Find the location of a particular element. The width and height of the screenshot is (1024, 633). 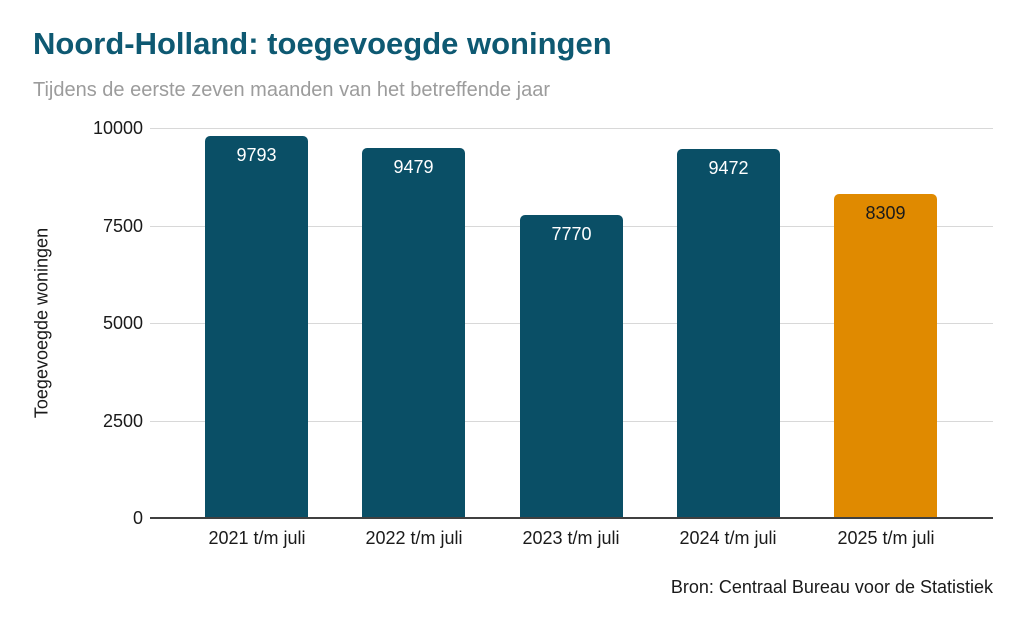

source-note: Bron: Centraal Bureau voor de Statistiek is located at coordinates (831, 587).